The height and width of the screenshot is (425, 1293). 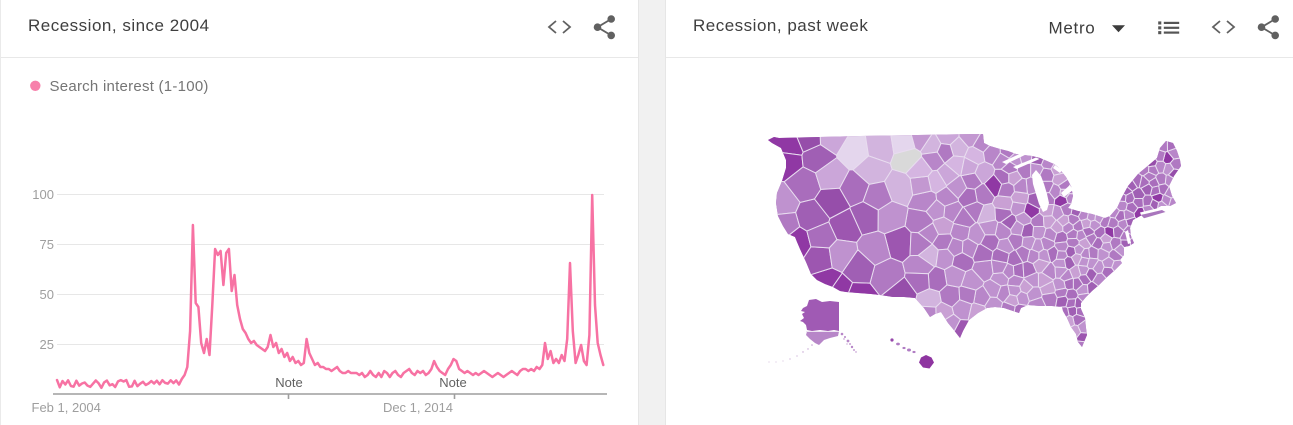 I want to click on svg-text: Feb 1, 2004, so click(x=66, y=407).